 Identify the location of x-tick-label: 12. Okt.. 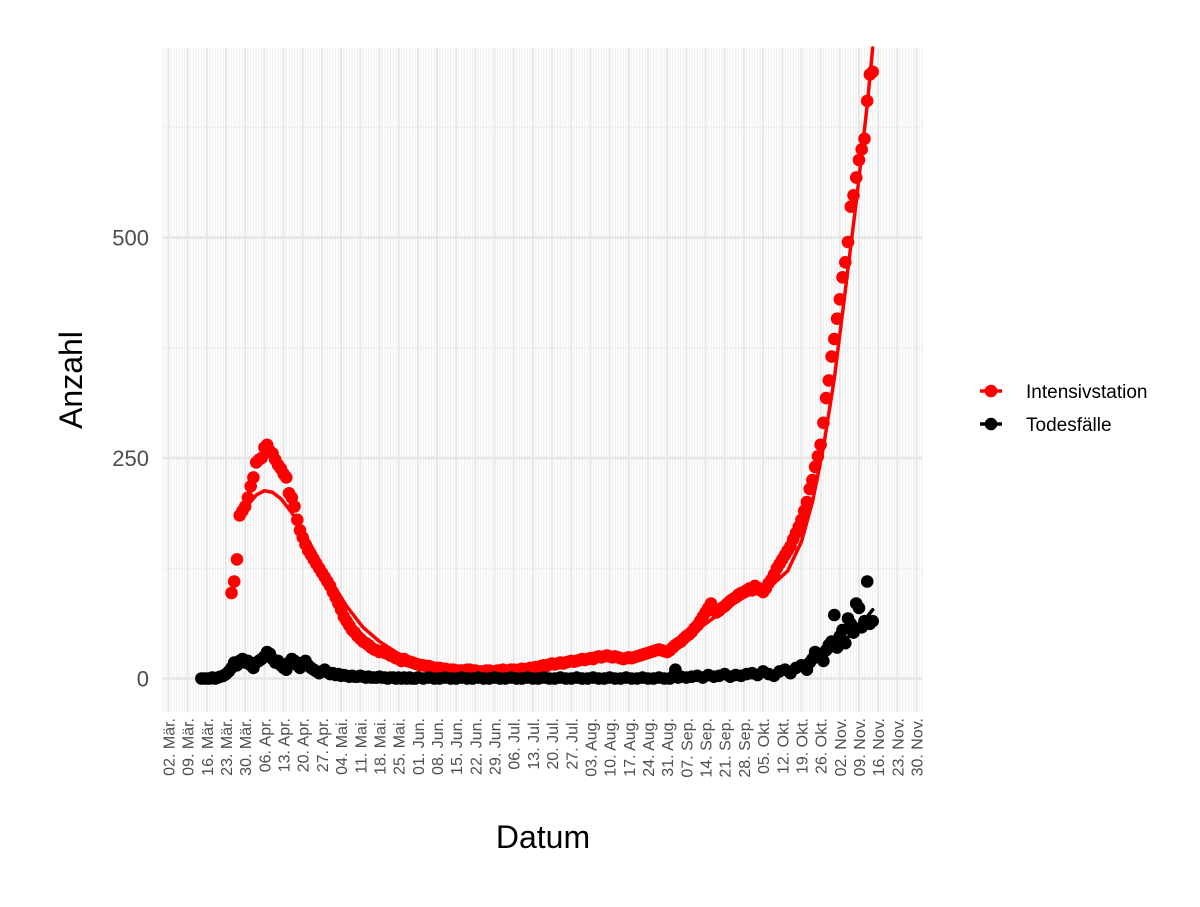
(783, 746).